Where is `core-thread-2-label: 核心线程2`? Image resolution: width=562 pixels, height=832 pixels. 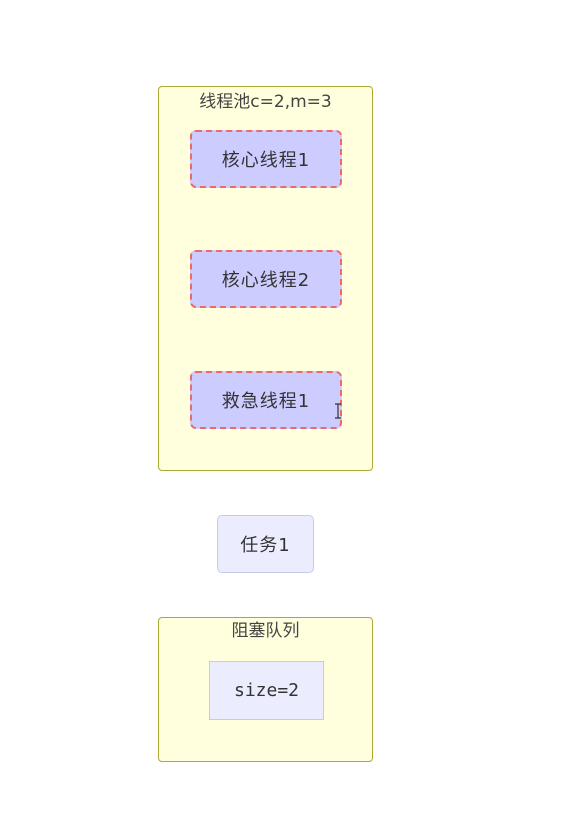
core-thread-2-label: 核心线程2 is located at coordinates (266, 280).